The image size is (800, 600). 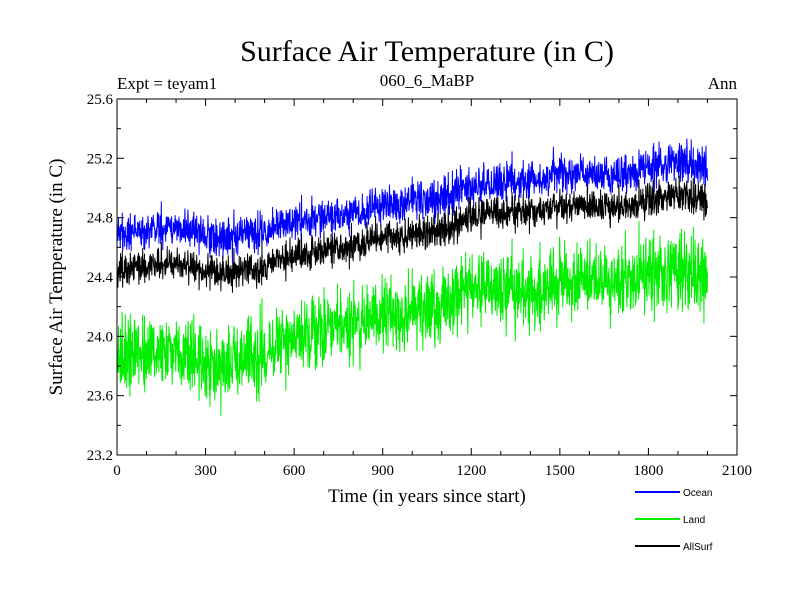 I want to click on legend-label-land: Land, so click(x=694, y=520).